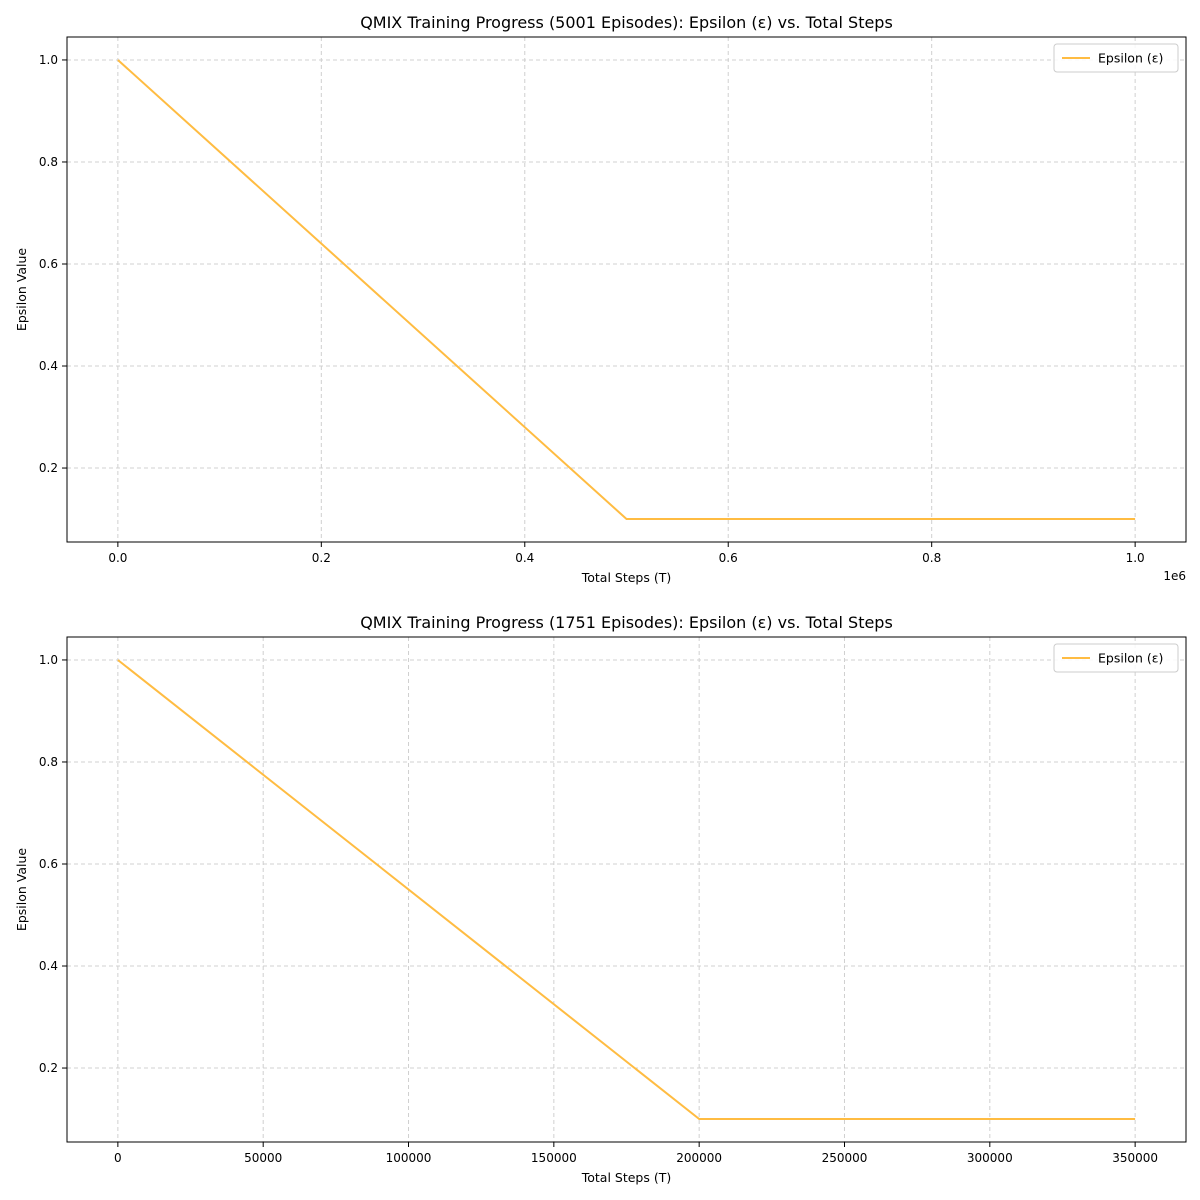 Image resolution: width=1200 pixels, height=1200 pixels. I want to click on x-tick-label: 250000, so click(845, 1158).